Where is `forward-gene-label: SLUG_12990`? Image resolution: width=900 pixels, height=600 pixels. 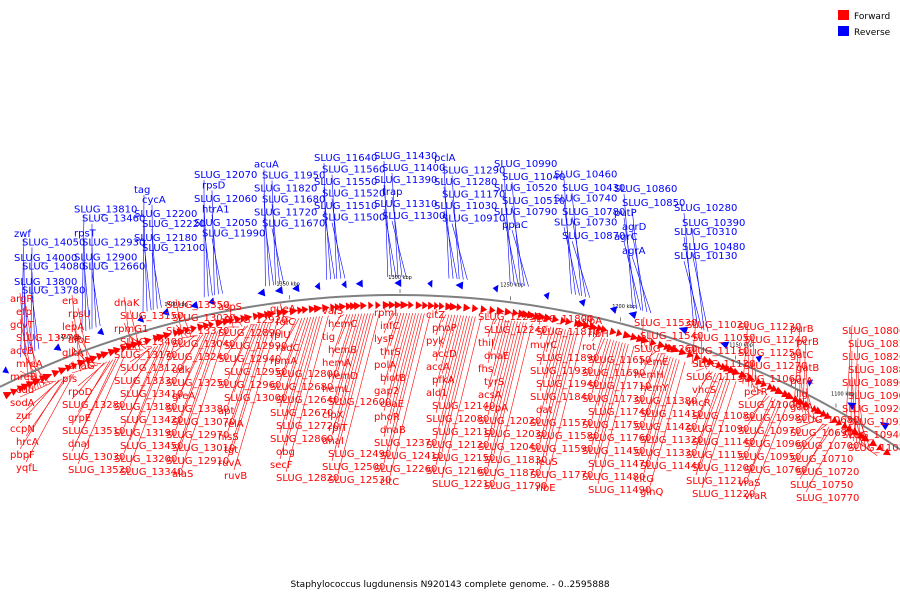
forward-gene-label: SLUG_12990 is located at coordinates (255, 346).